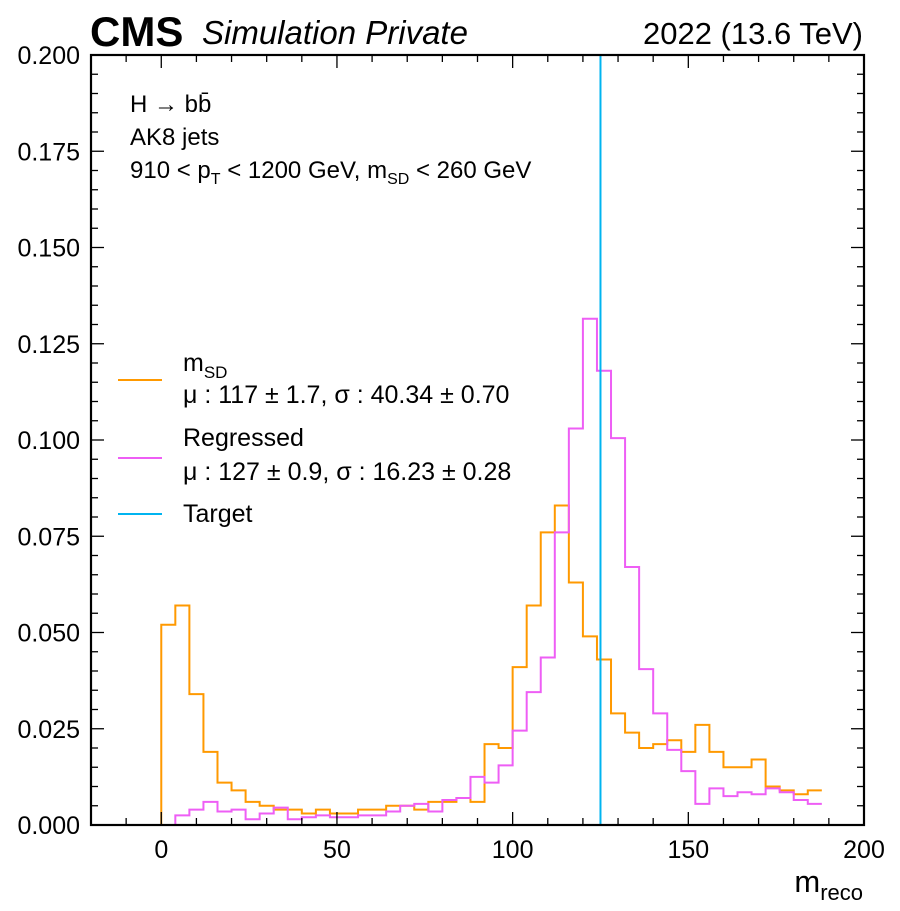 The width and height of the screenshot is (900, 911). I want to click on x-tick-label: 150, so click(688, 850).